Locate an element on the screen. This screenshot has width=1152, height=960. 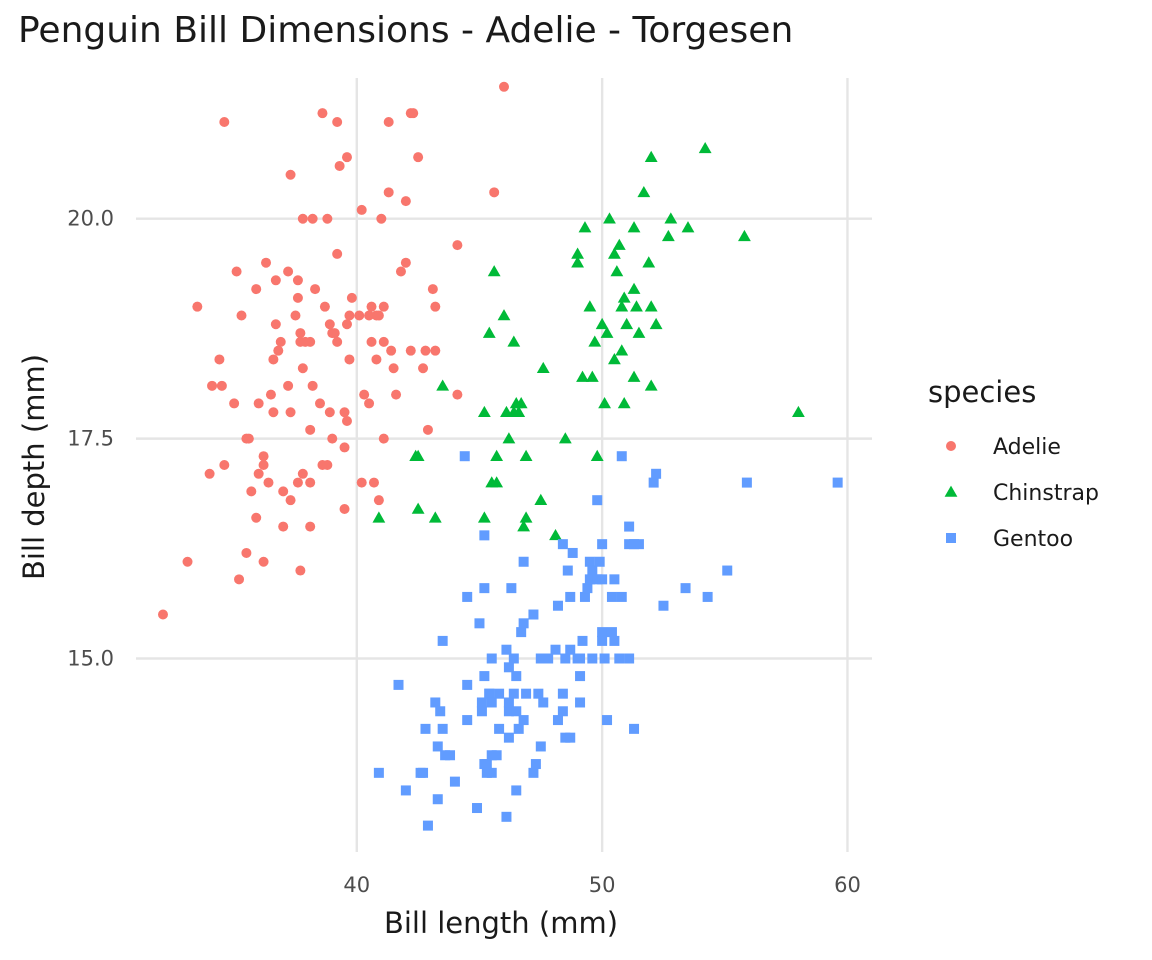
legend: species Adelie Chinstrap Gentoo is located at coordinates (1013, 463).